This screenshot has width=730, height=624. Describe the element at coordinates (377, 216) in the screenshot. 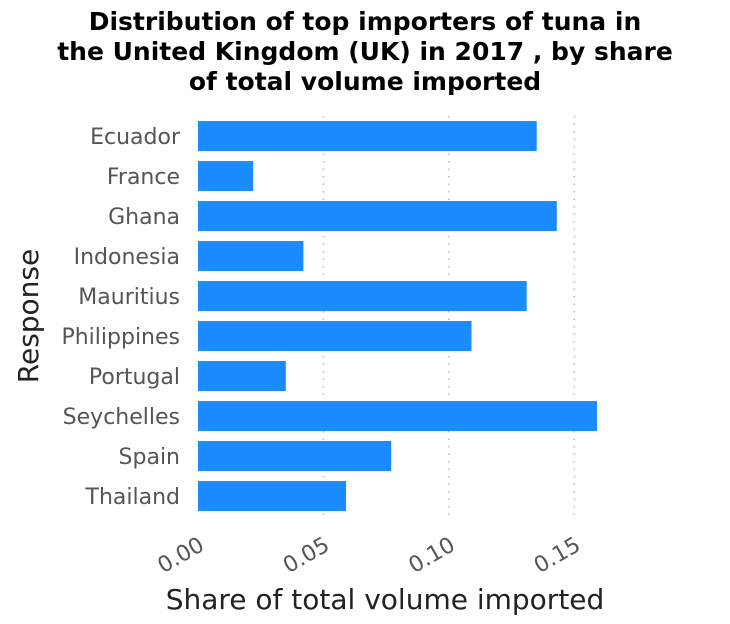

I see `bar-ghana` at that location.